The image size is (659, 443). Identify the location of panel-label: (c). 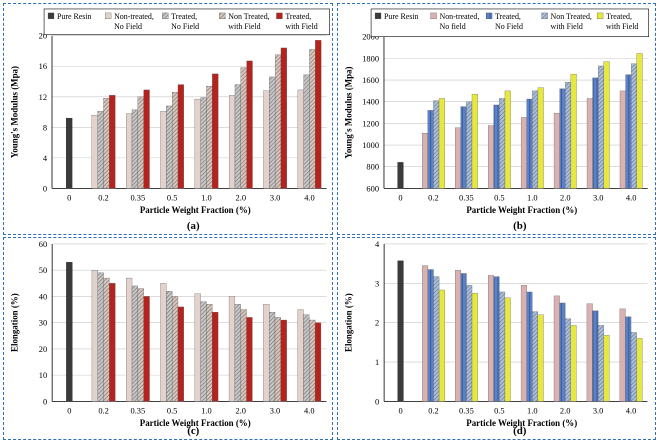
(193, 431).